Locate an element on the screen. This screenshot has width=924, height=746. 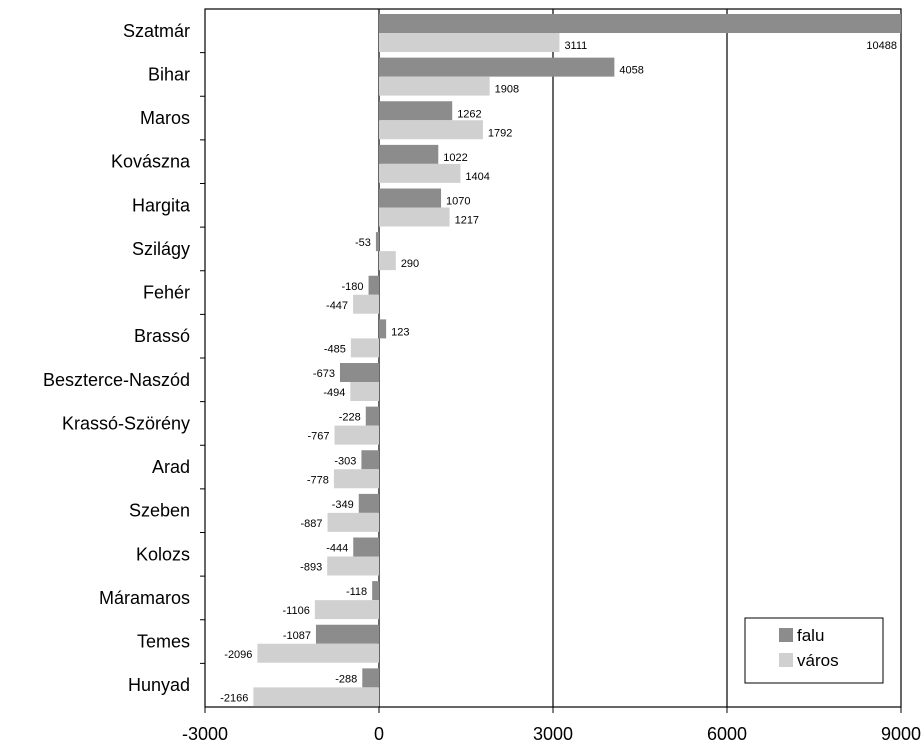
data-label: -444 is located at coordinates (337, 549).